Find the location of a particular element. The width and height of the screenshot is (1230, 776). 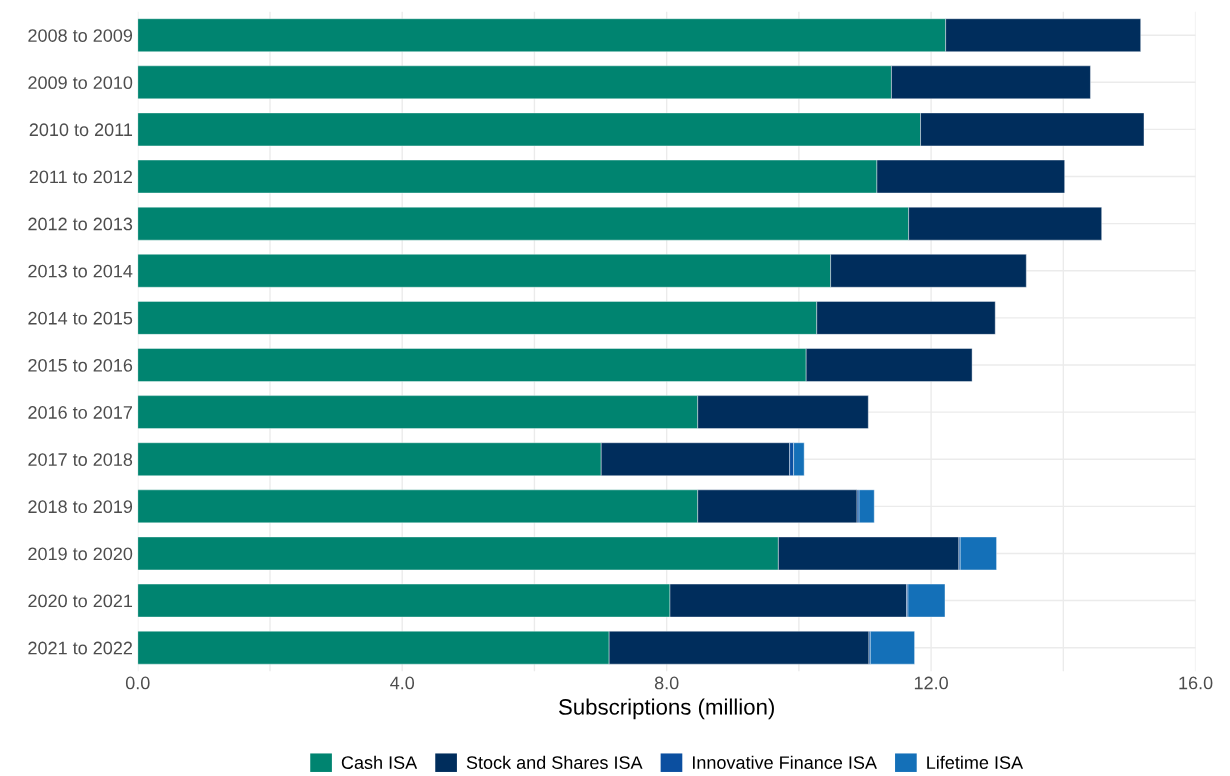

y-tick-label: 2020 to 2021 is located at coordinates (80, 601).